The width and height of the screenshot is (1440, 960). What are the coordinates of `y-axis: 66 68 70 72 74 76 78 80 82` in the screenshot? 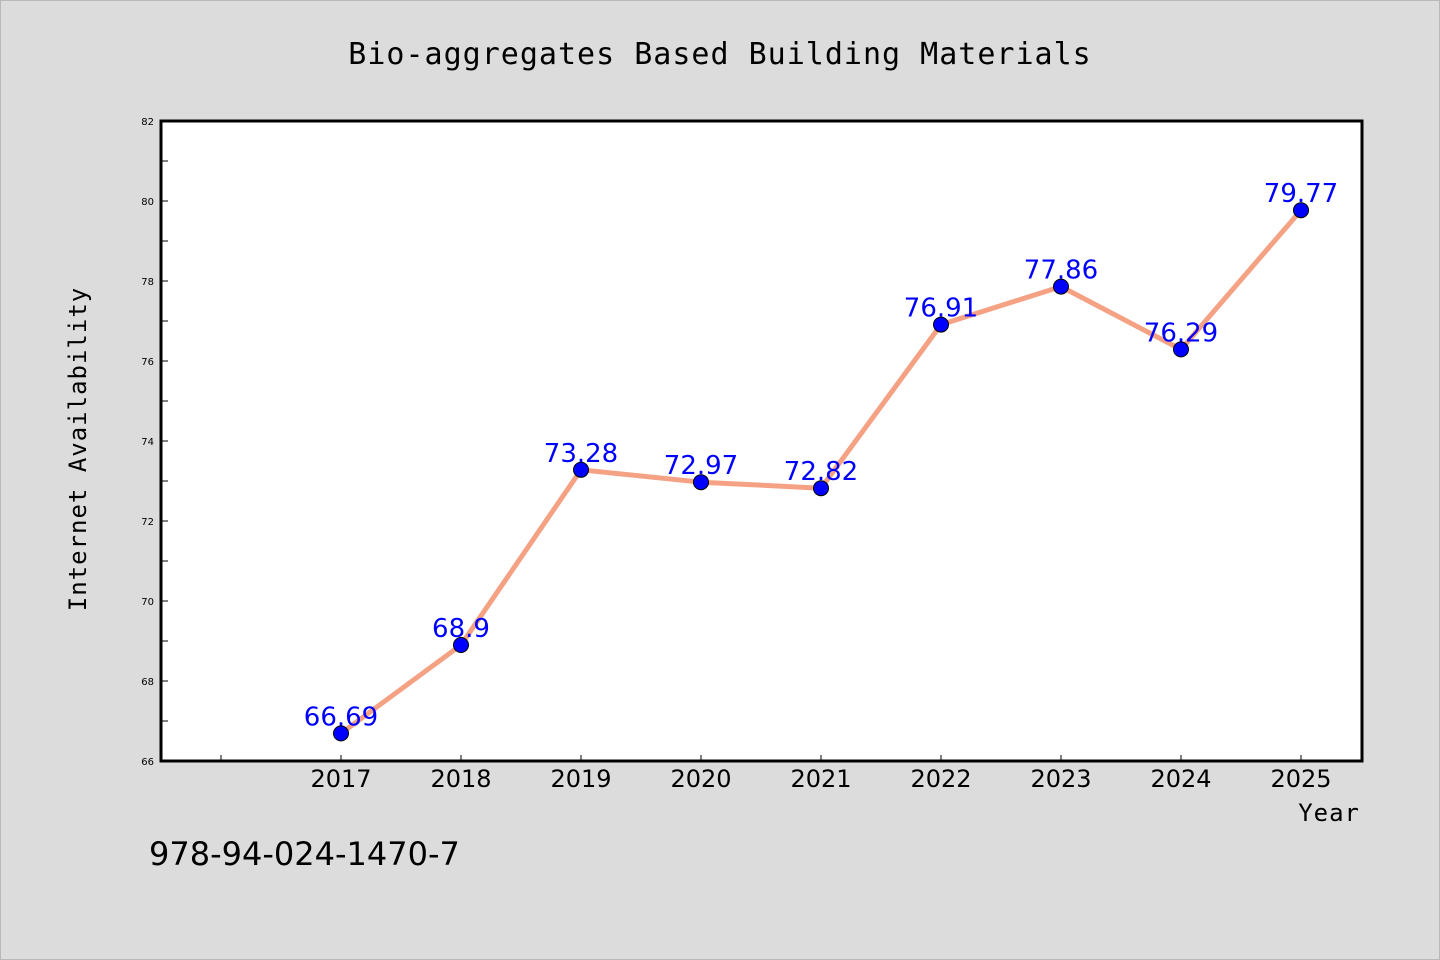 It's located at (154, 442).